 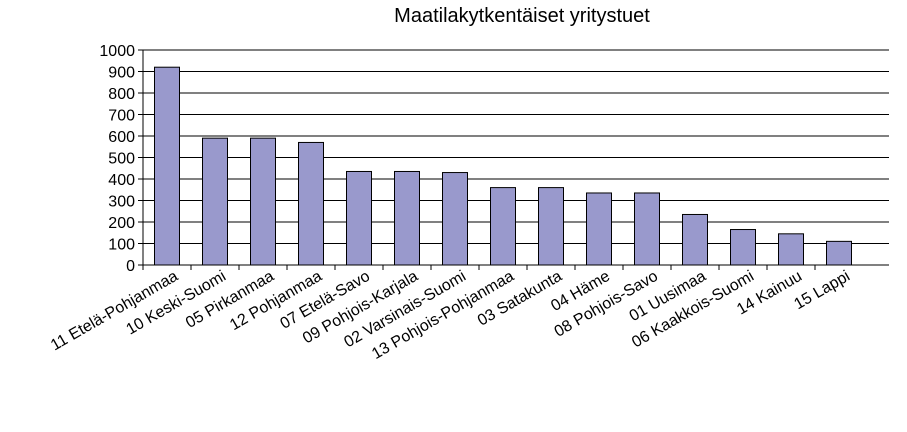 I want to click on y-tick-label: 500, so click(x=121, y=159).